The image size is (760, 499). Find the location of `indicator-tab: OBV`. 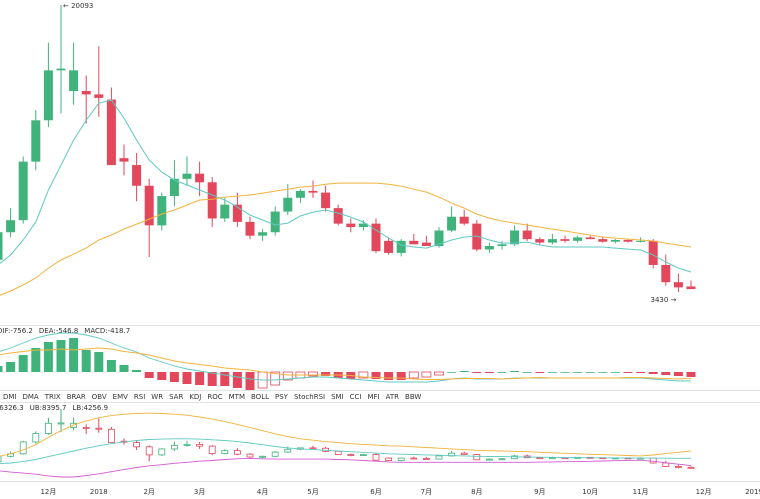

indicator-tab: OBV is located at coordinates (99, 397).